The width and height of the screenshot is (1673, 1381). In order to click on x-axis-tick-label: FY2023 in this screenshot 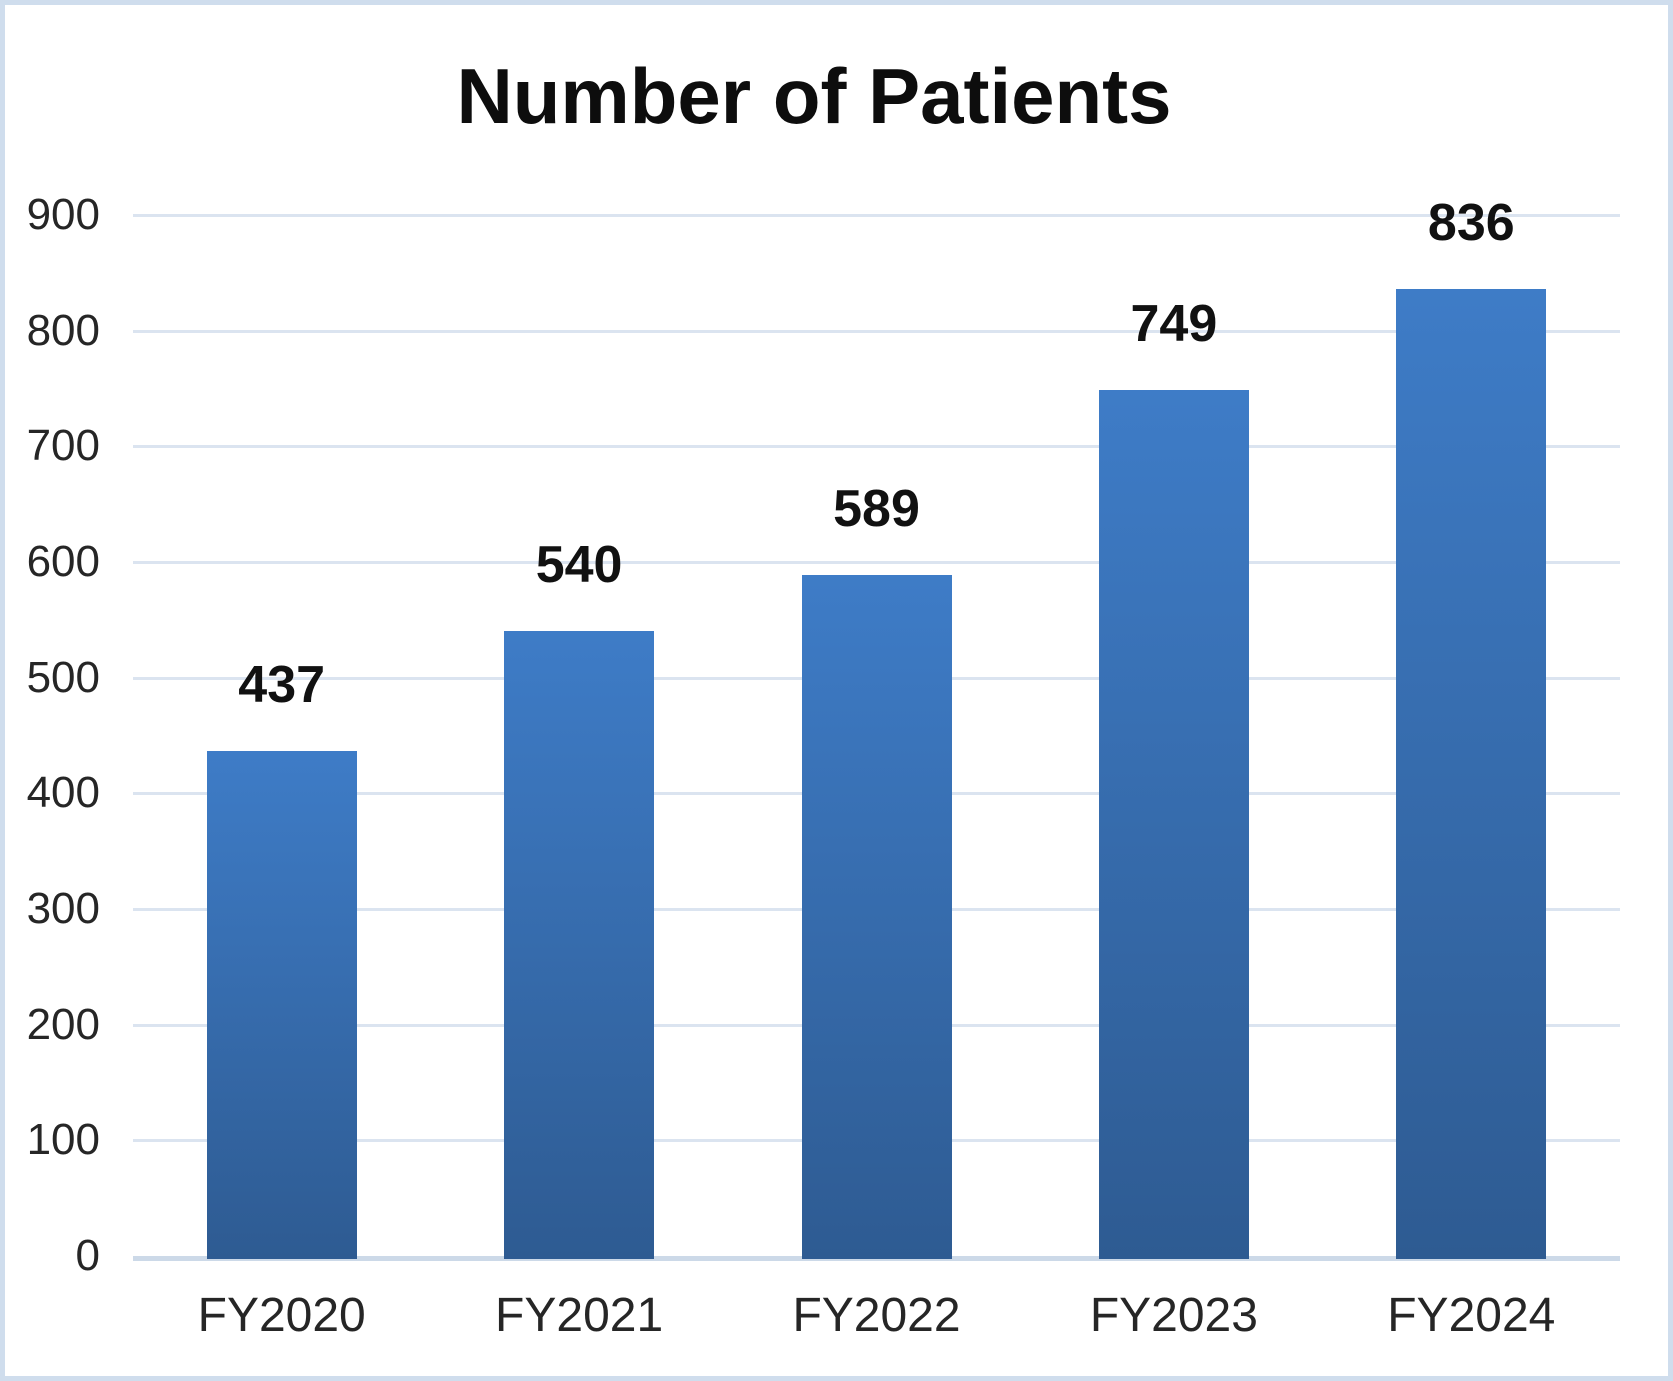, I will do `click(1173, 1315)`.